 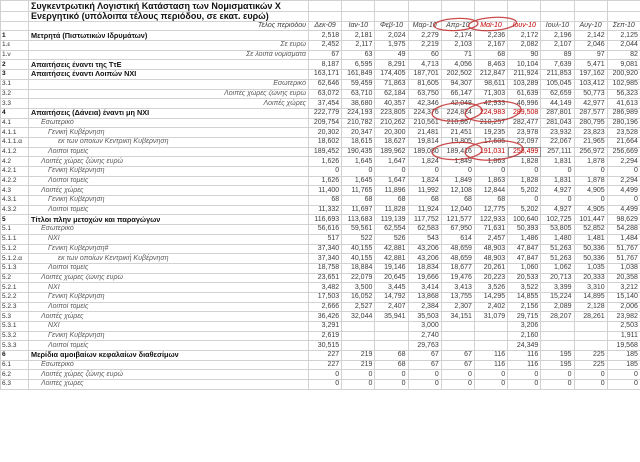 I want to click on cell: 1,863, so click(x=491, y=181).